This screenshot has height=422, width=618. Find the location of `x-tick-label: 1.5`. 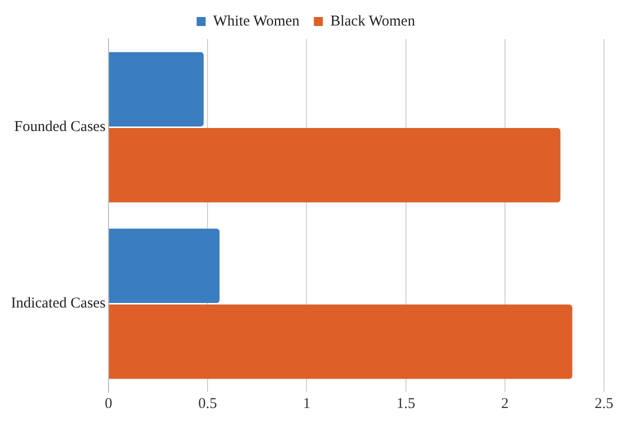

x-tick-label: 1.5 is located at coordinates (406, 404).